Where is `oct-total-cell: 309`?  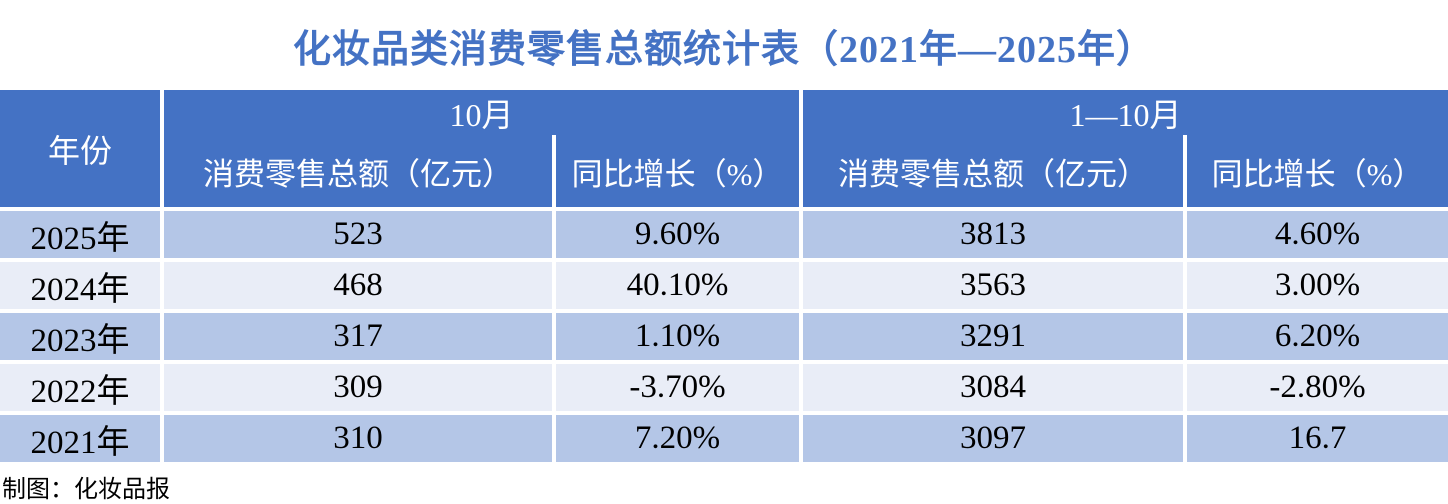
oct-total-cell: 309 is located at coordinates (358, 387).